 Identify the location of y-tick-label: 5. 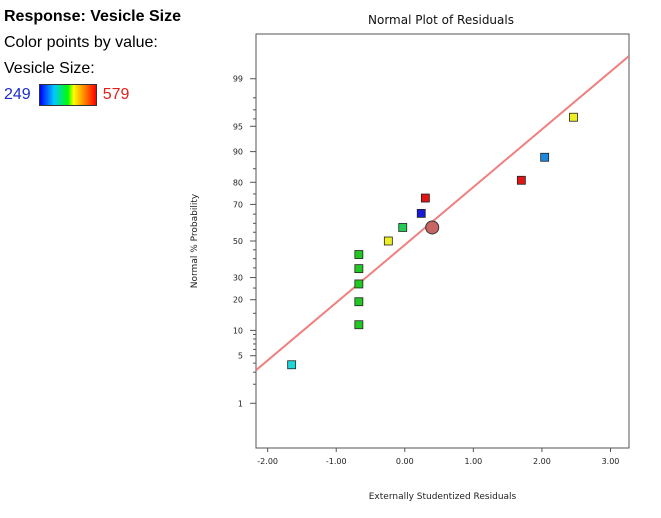
(240, 356).